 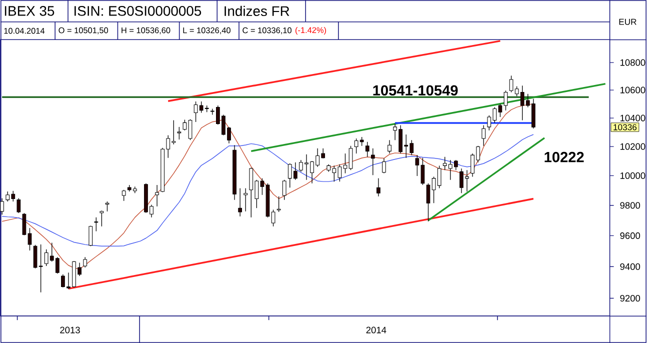 I want to click on text: (-1.42%), so click(x=310, y=31).